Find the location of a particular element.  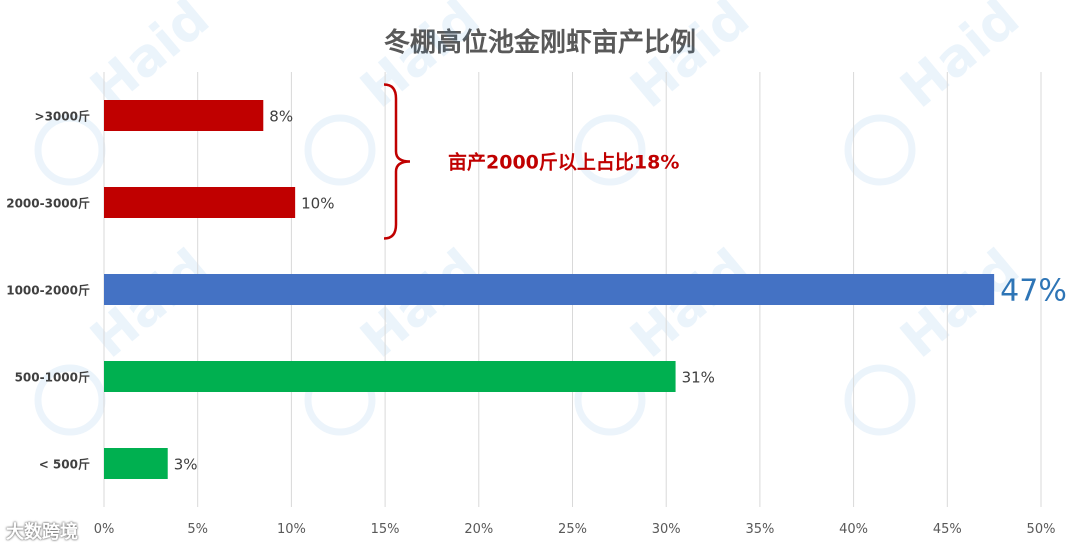

annotation-bracket is located at coordinates (397, 161).